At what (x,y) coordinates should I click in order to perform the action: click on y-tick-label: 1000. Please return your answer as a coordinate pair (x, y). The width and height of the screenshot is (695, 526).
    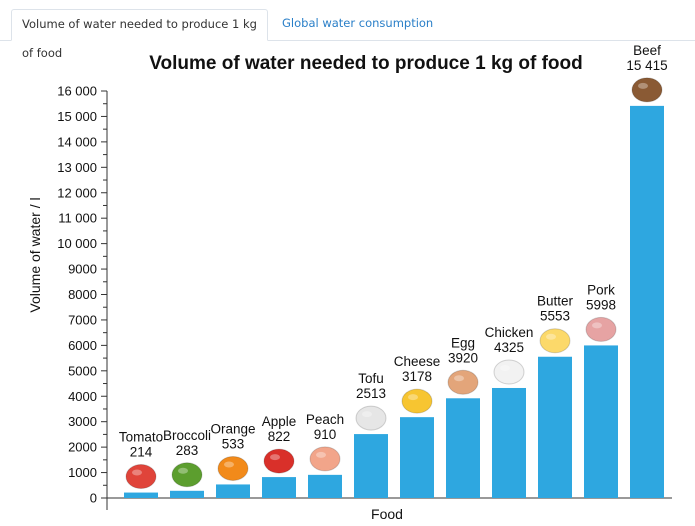
    Looking at the image, I should click on (82, 472).